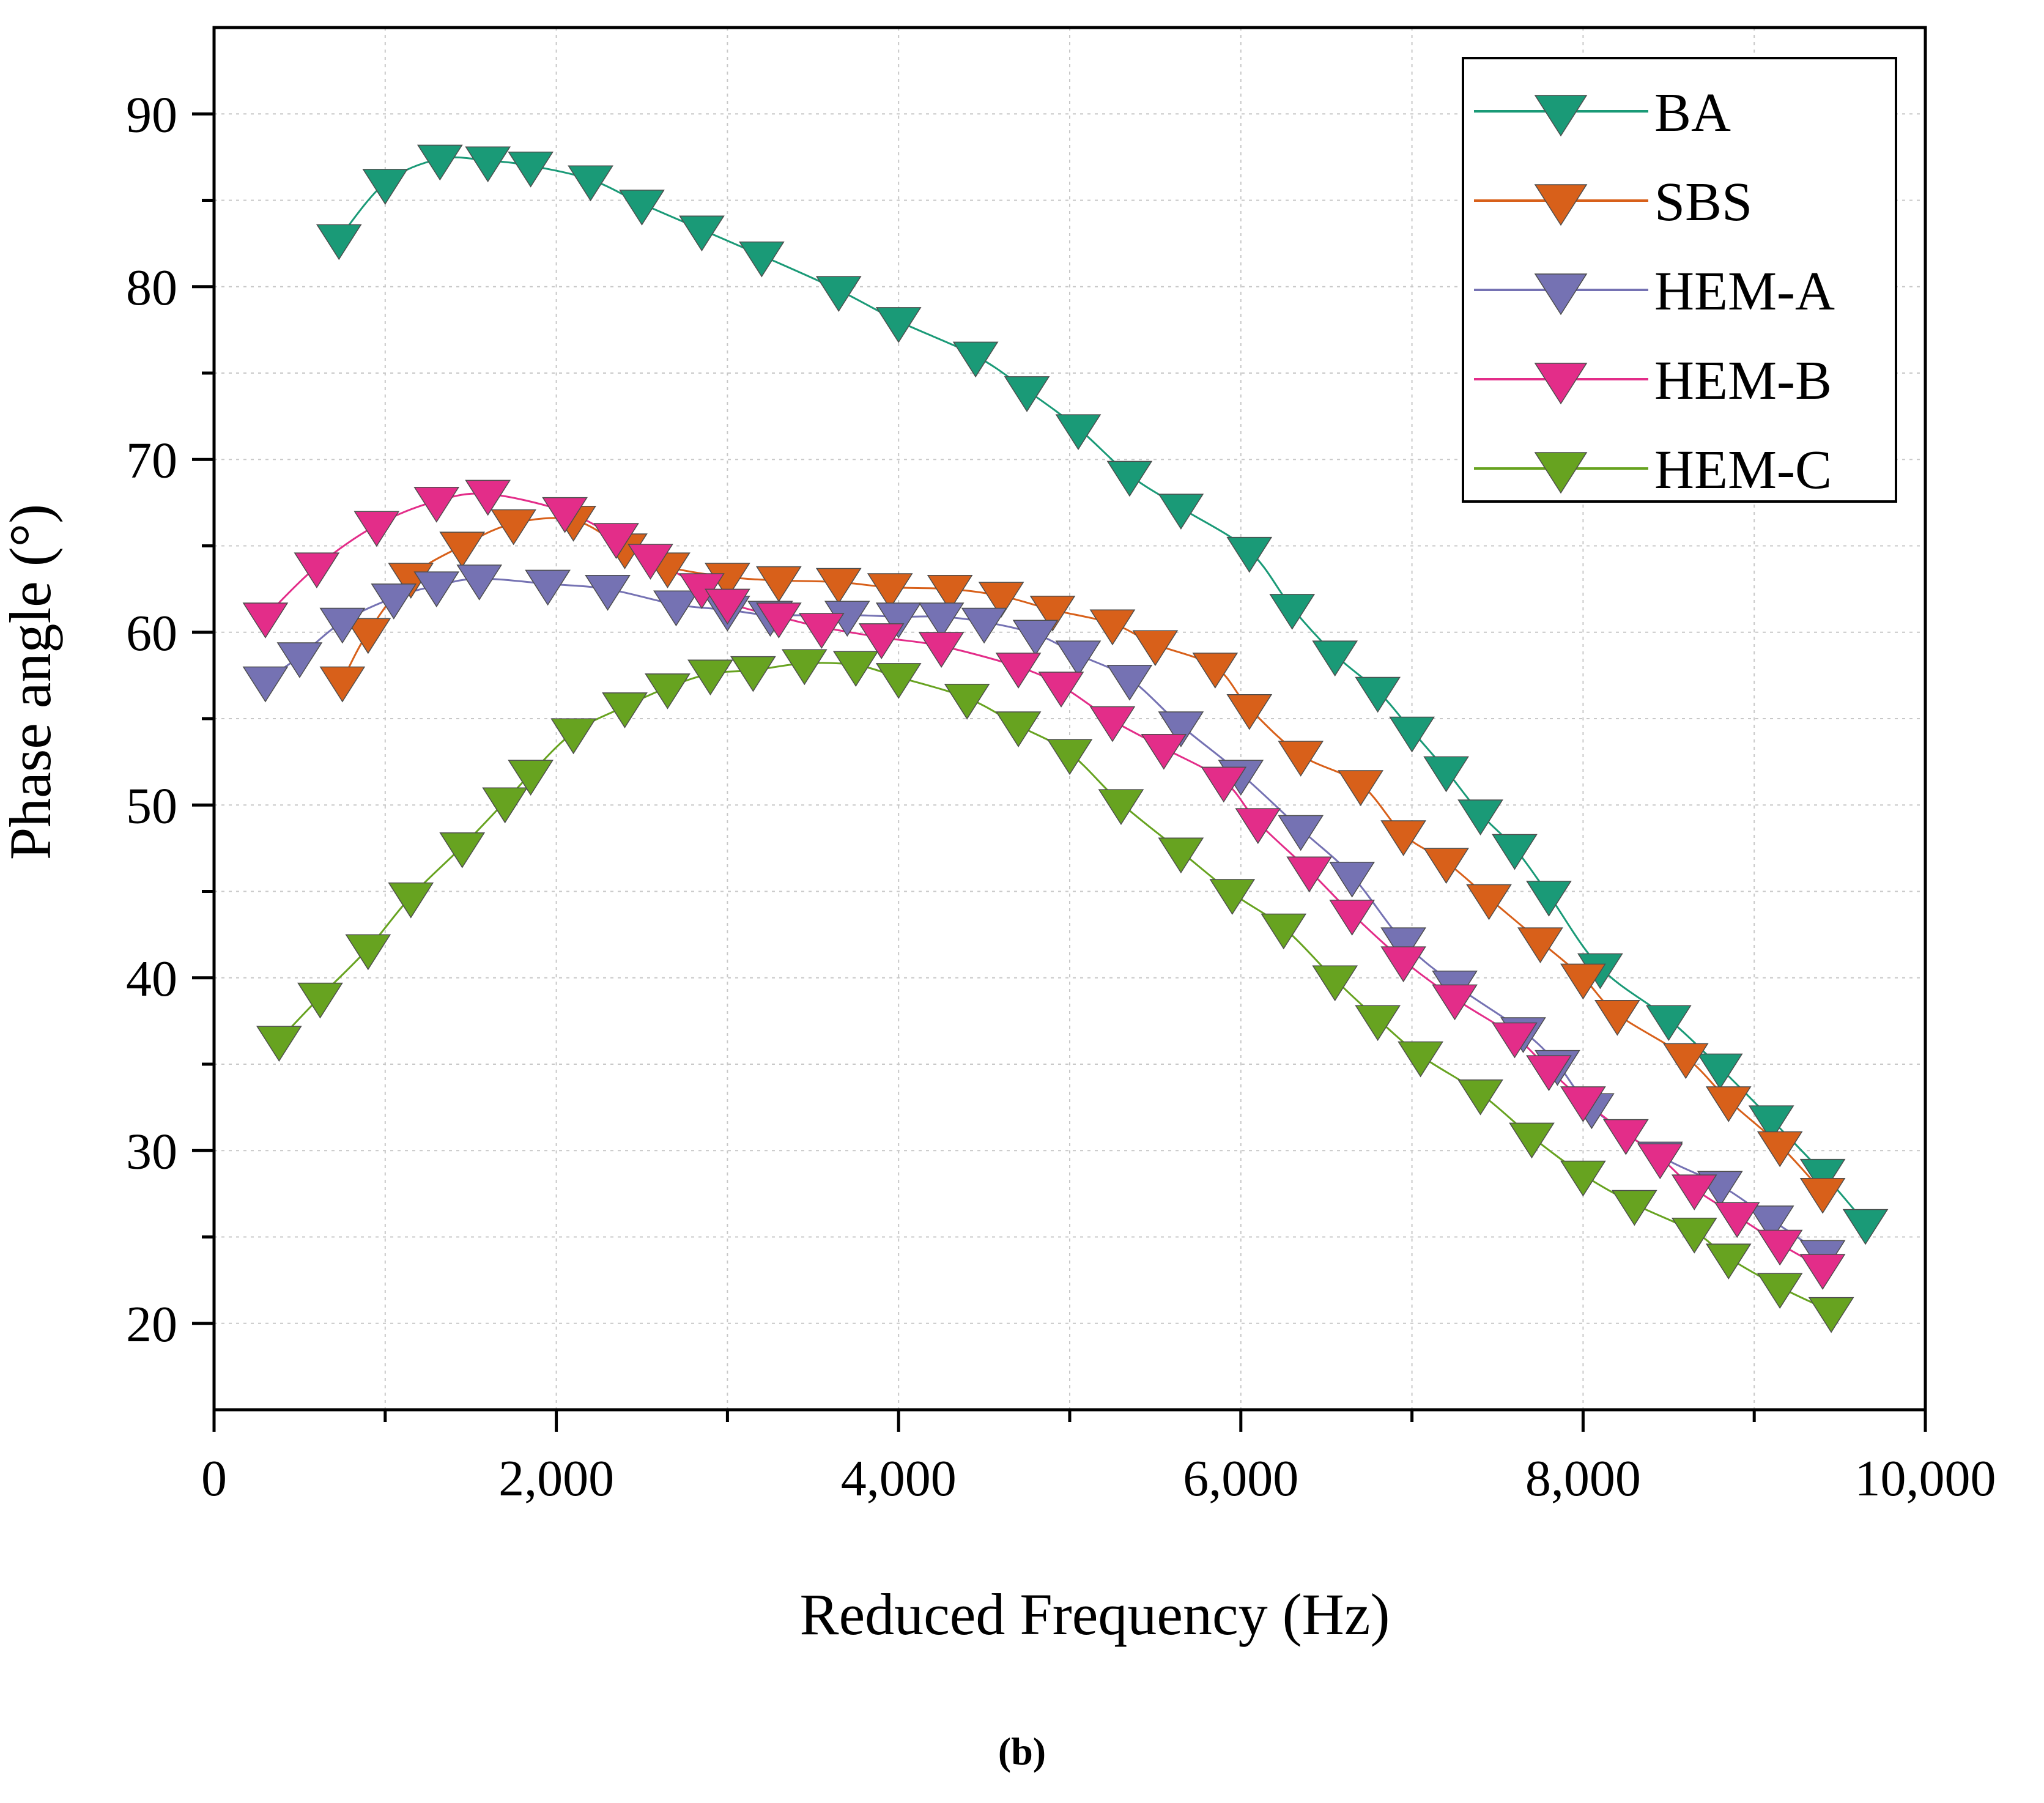 The image size is (2044, 1803). I want to click on x-tick-label: 2,000, so click(556, 1478).